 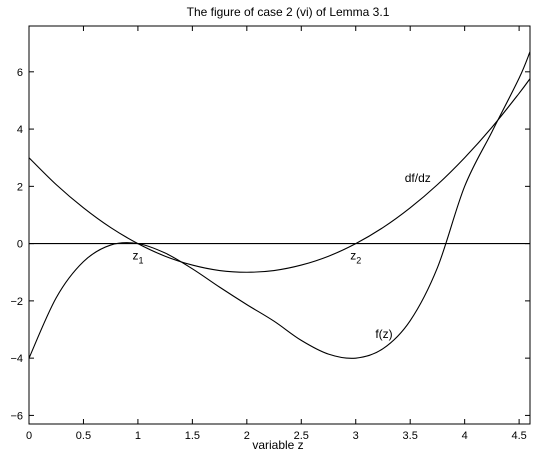 I want to click on y-tick-label: 2, so click(x=20, y=187).